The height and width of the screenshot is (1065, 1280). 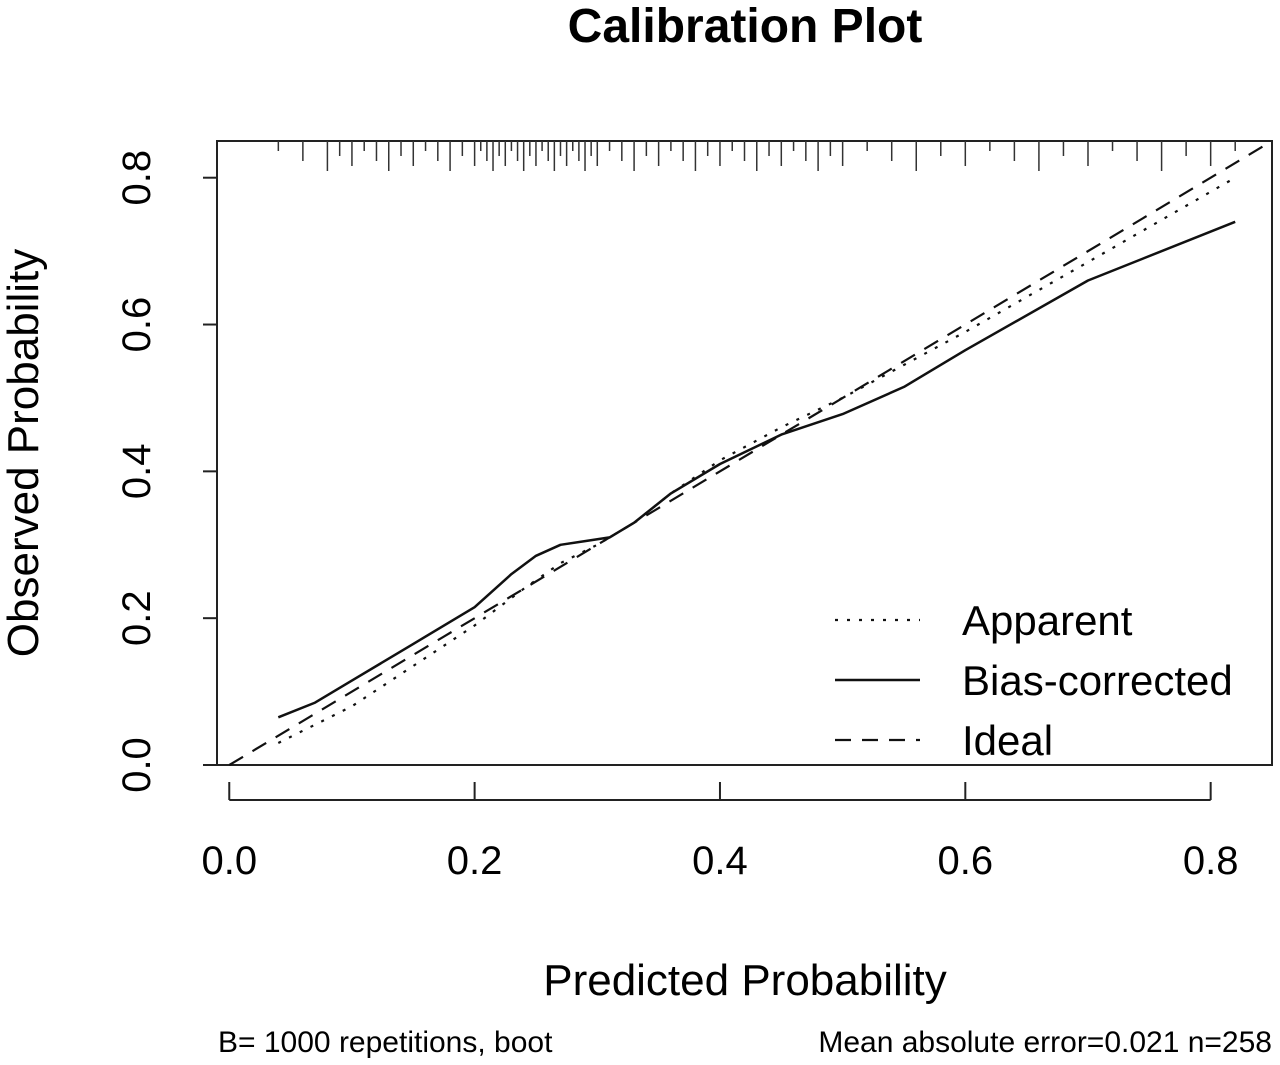 What do you see at coordinates (966, 861) in the screenshot?
I see `x-tick-label: 0.6` at bounding box center [966, 861].